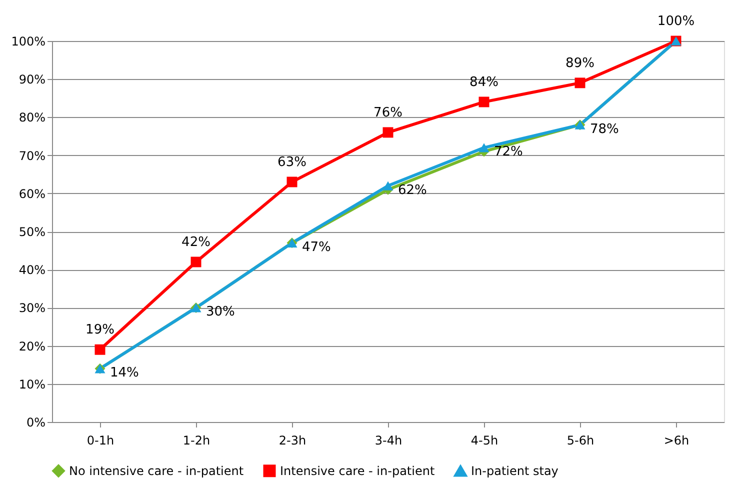 This screenshot has height=490, width=744. I want to click on data-label: 30%, so click(220, 312).